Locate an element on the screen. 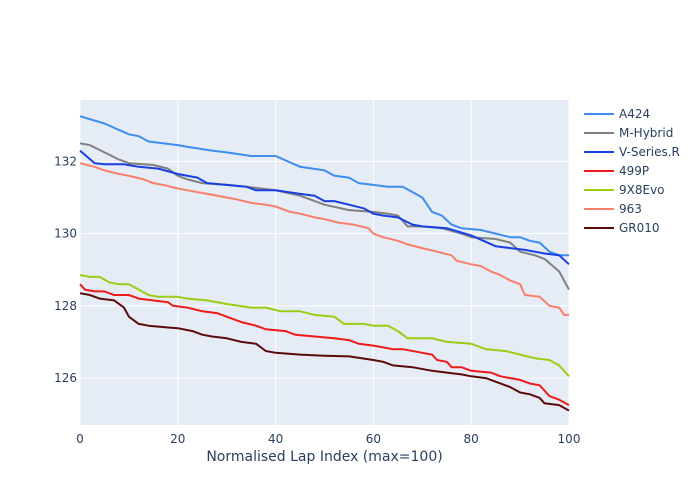 This screenshot has width=700, height=500. x-axis-title: Normalised Lap Index (max=100) is located at coordinates (324, 457).